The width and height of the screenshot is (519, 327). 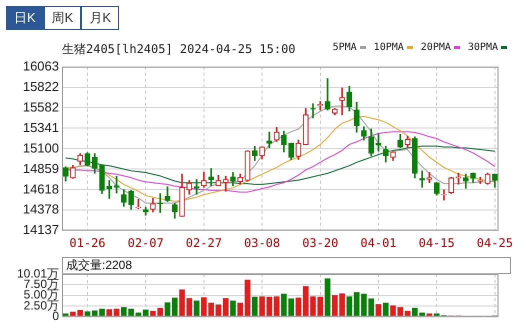 What do you see at coordinates (436, 243) in the screenshot?
I see `x-tick-label: 04-15` at bounding box center [436, 243].